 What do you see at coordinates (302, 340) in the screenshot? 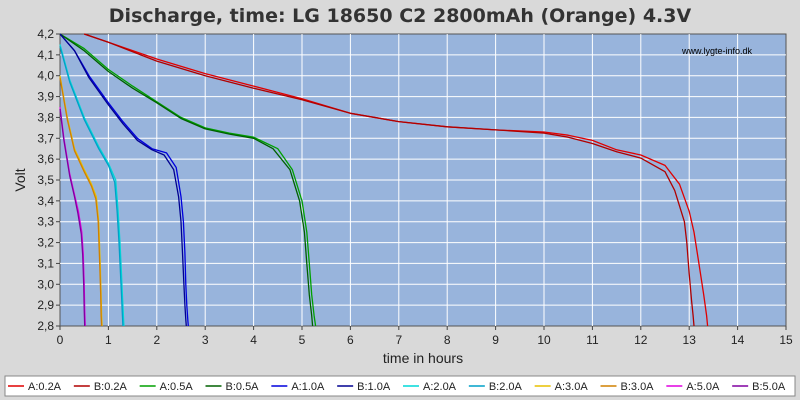
I see `x-tick-label: 5` at bounding box center [302, 340].